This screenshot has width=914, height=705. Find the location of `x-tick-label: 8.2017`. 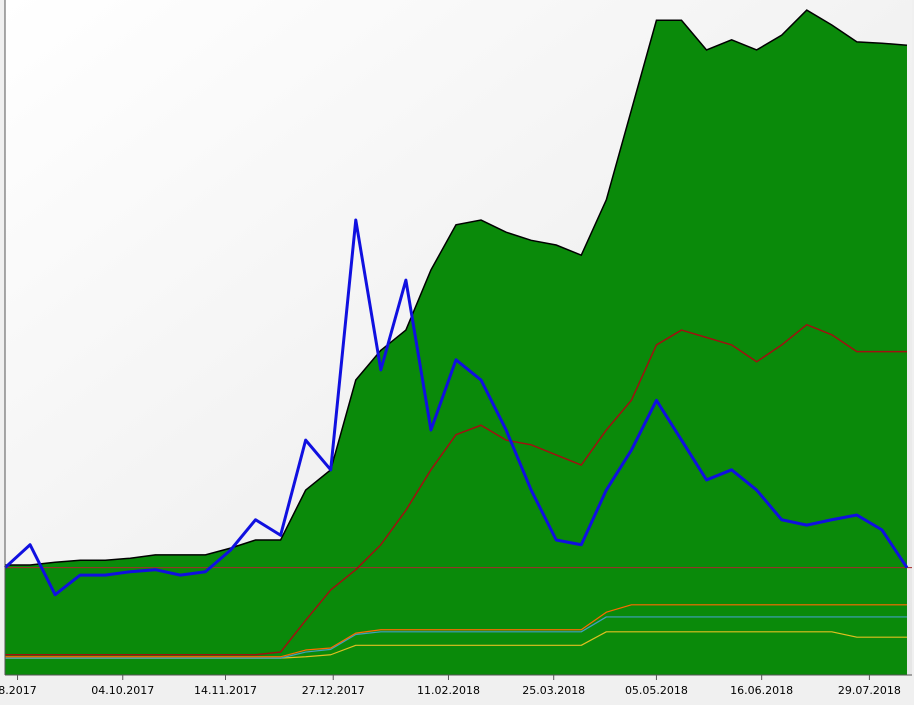

x-tick-label: 8.2017 is located at coordinates (18, 690).